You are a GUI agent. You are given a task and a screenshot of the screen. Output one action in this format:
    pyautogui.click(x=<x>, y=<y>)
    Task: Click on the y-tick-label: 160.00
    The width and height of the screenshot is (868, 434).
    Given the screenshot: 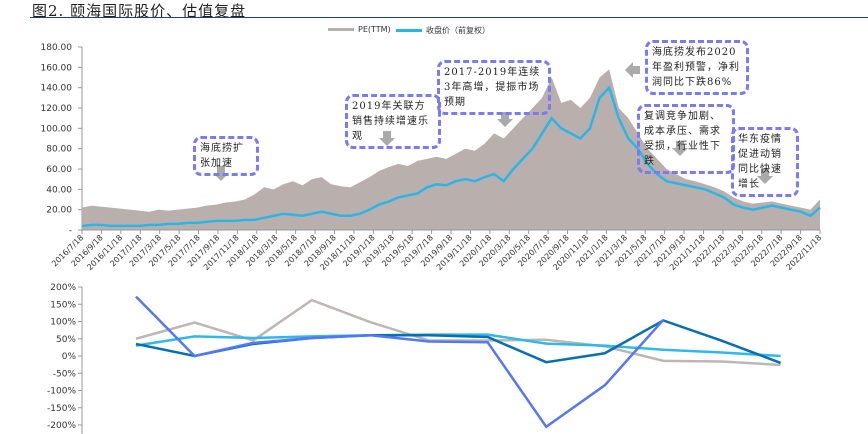 What is the action you would take?
    pyautogui.click(x=57, y=68)
    